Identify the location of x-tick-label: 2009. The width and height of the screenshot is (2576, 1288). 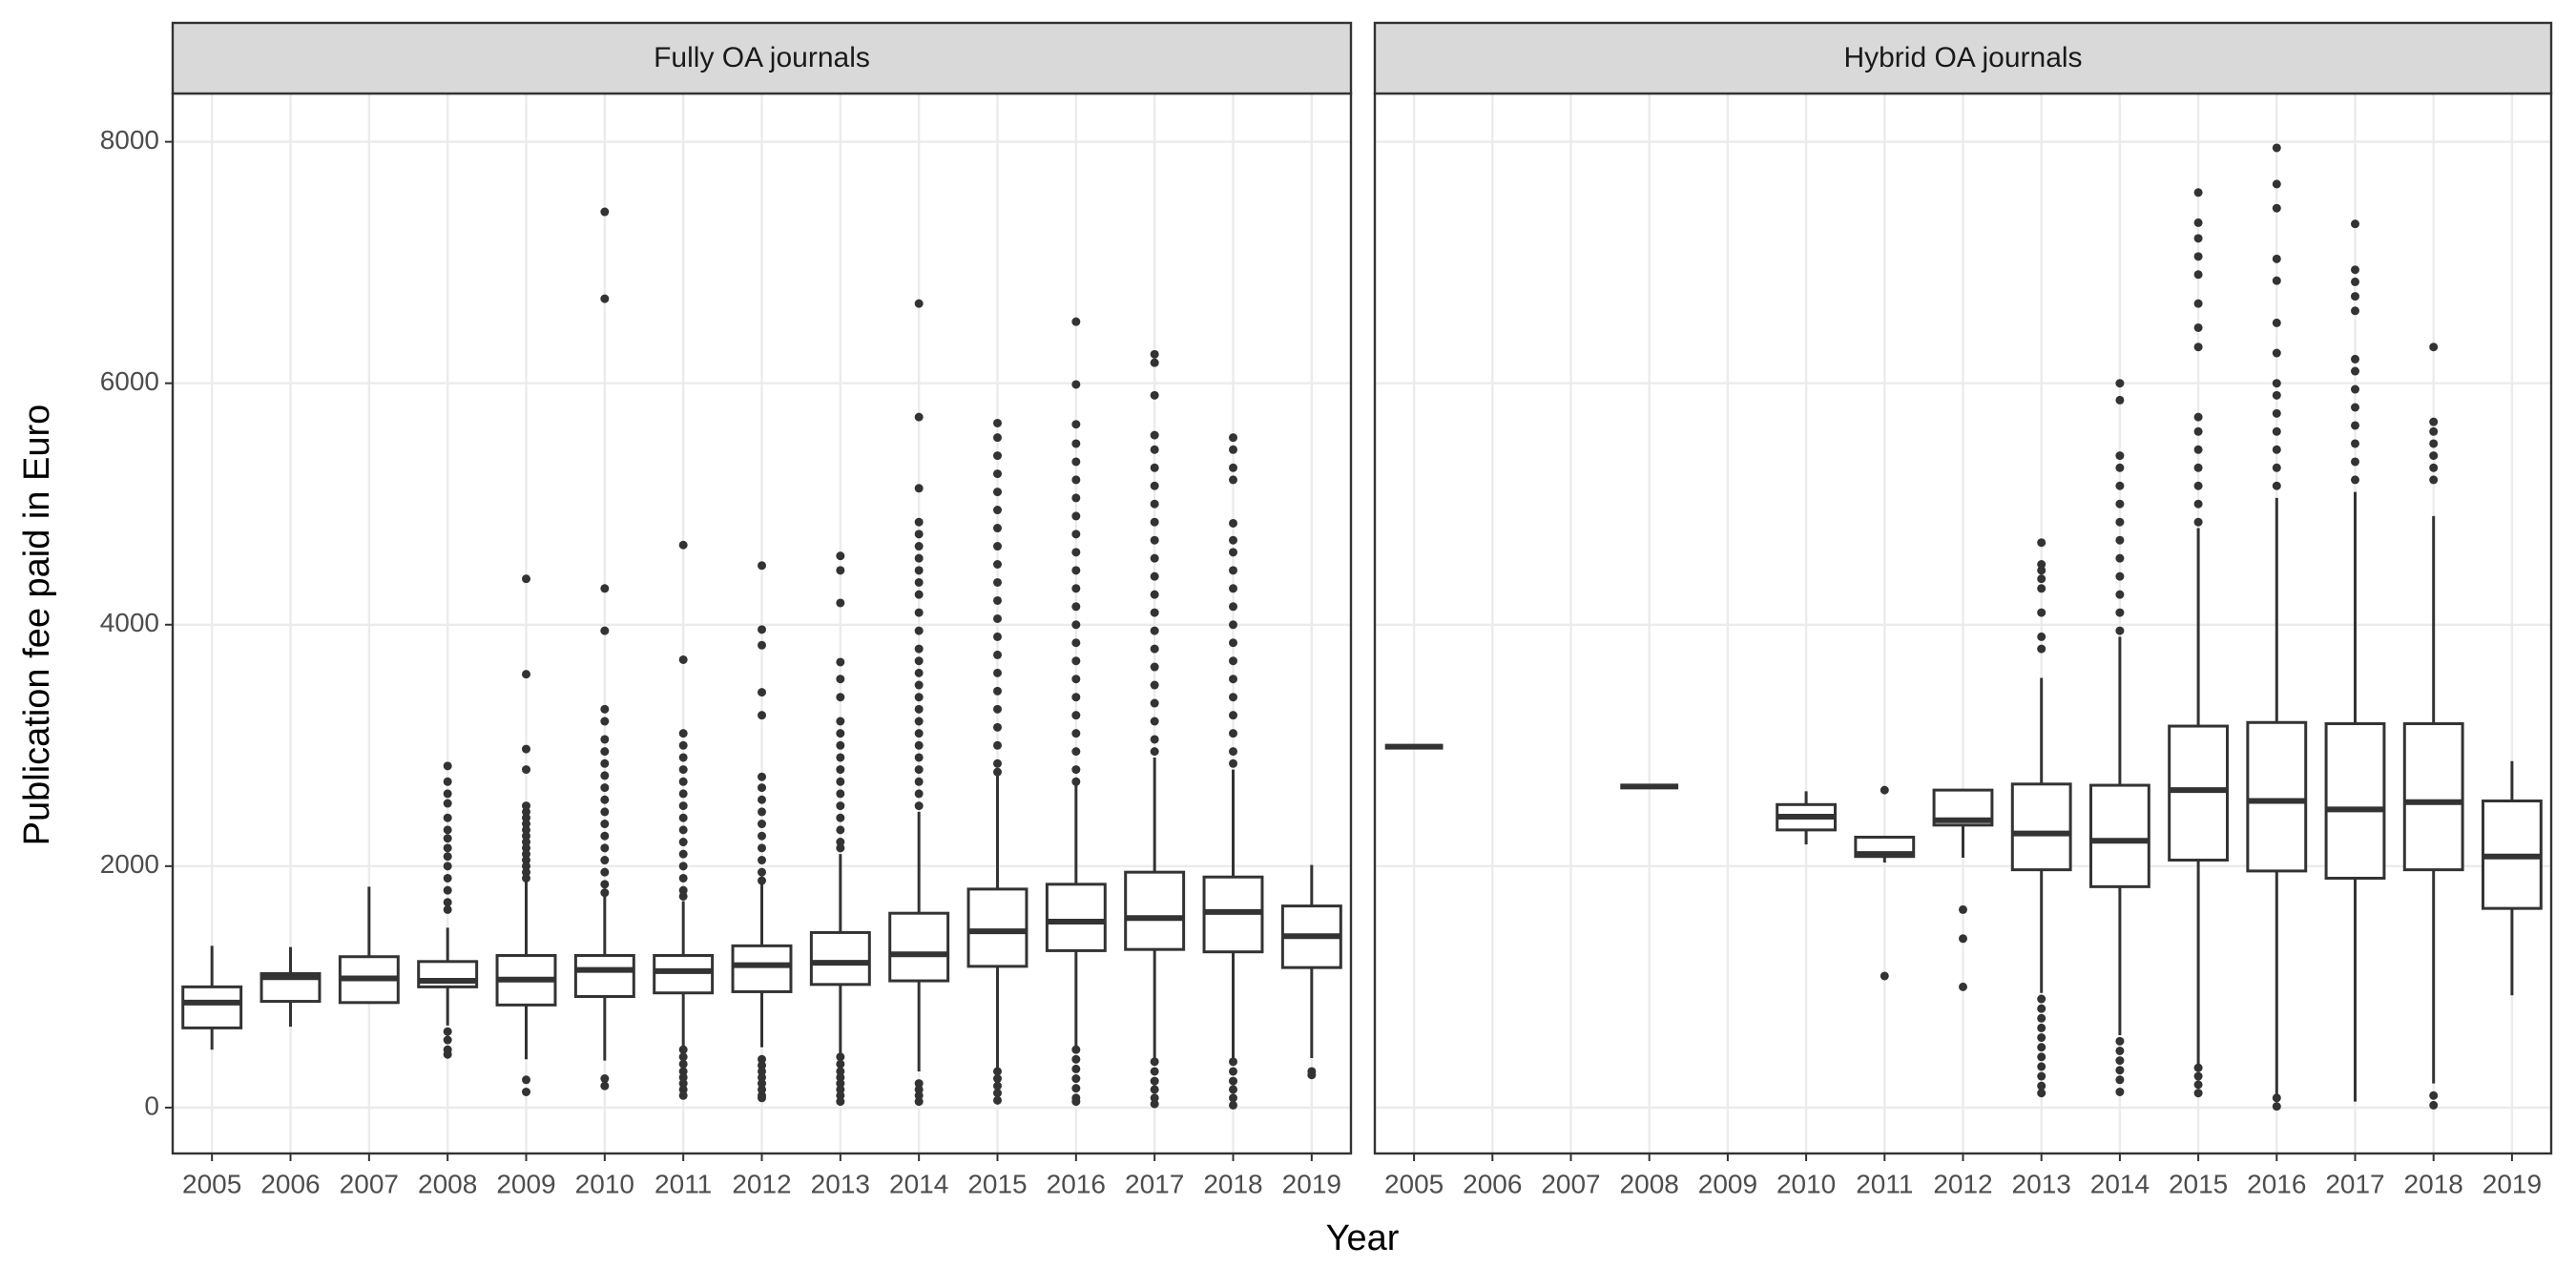
(1727, 1183).